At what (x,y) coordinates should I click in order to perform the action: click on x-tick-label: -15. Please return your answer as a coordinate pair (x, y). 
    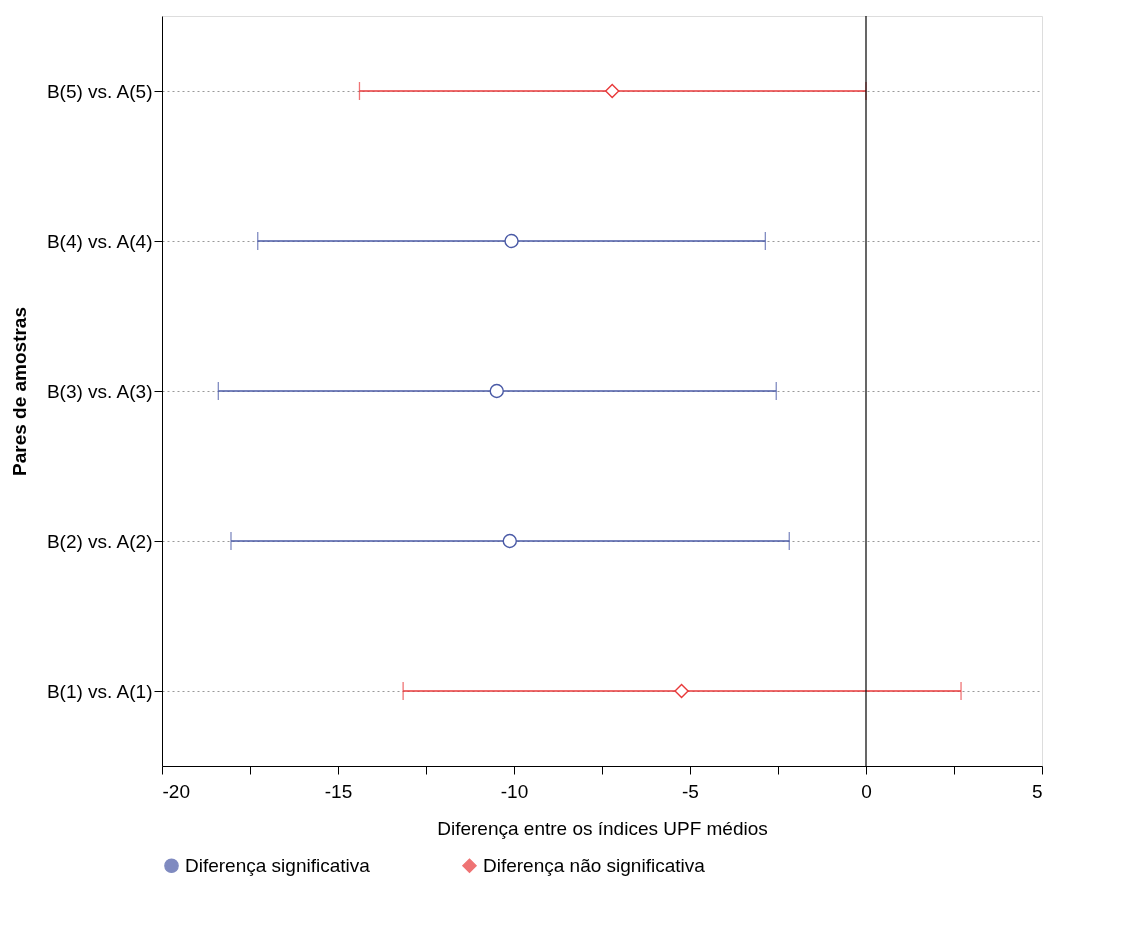
    Looking at the image, I should click on (338, 791).